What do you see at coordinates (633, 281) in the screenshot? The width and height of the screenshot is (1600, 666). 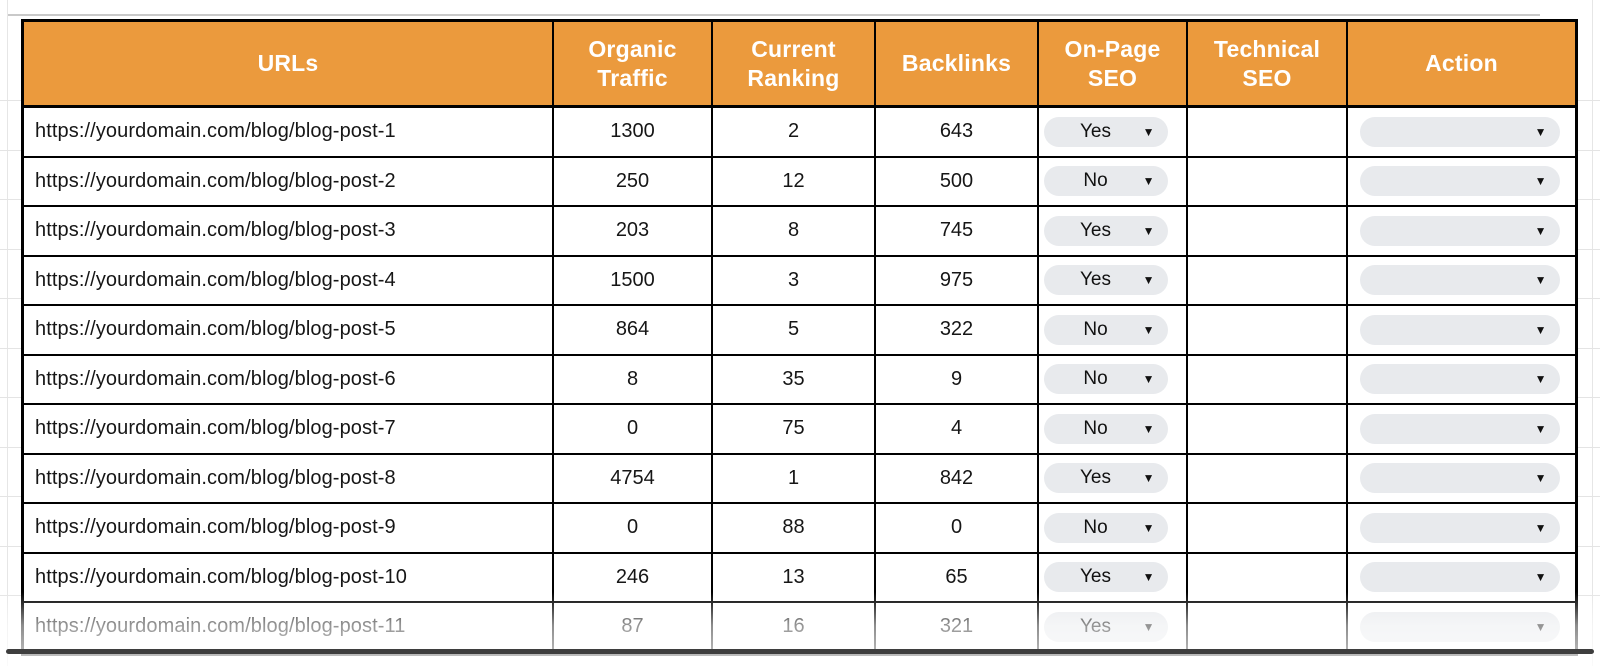 I see `organic-traffic-cell: 1500` at bounding box center [633, 281].